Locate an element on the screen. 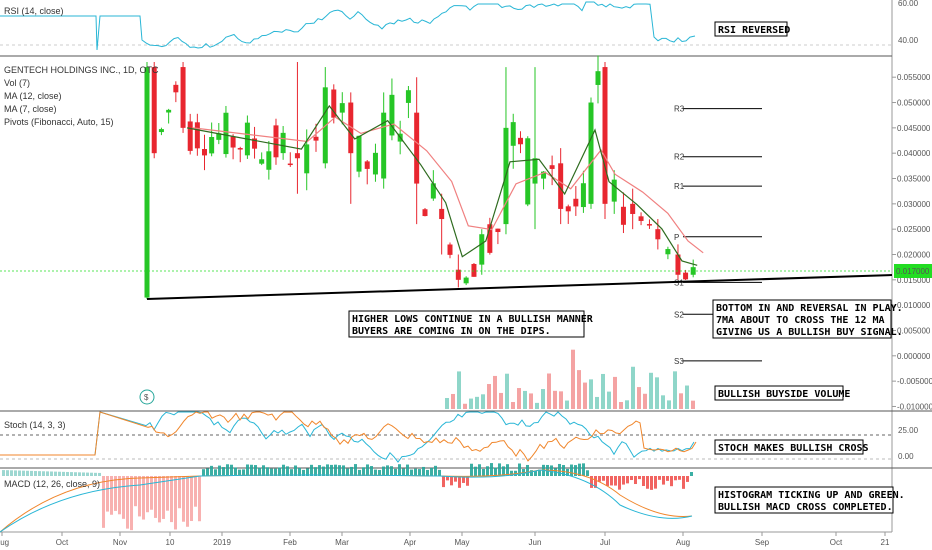 Image resolution: width=932 pixels, height=550 pixels. macd-line is located at coordinates (346, 501).